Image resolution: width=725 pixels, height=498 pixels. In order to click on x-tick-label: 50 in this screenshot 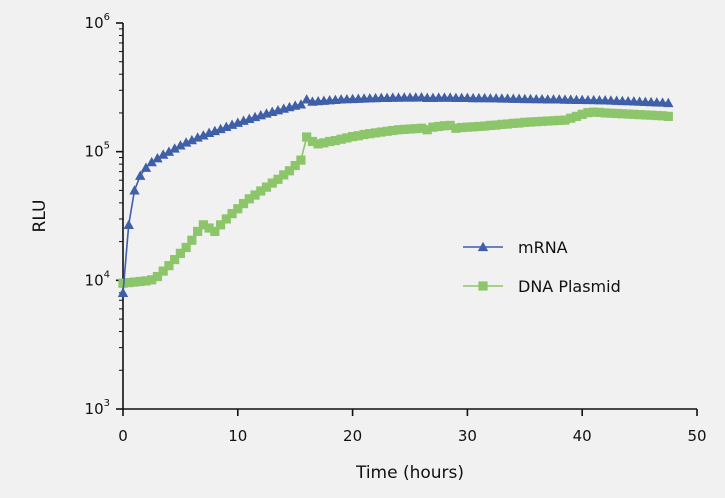, I will do `click(696, 436)`.